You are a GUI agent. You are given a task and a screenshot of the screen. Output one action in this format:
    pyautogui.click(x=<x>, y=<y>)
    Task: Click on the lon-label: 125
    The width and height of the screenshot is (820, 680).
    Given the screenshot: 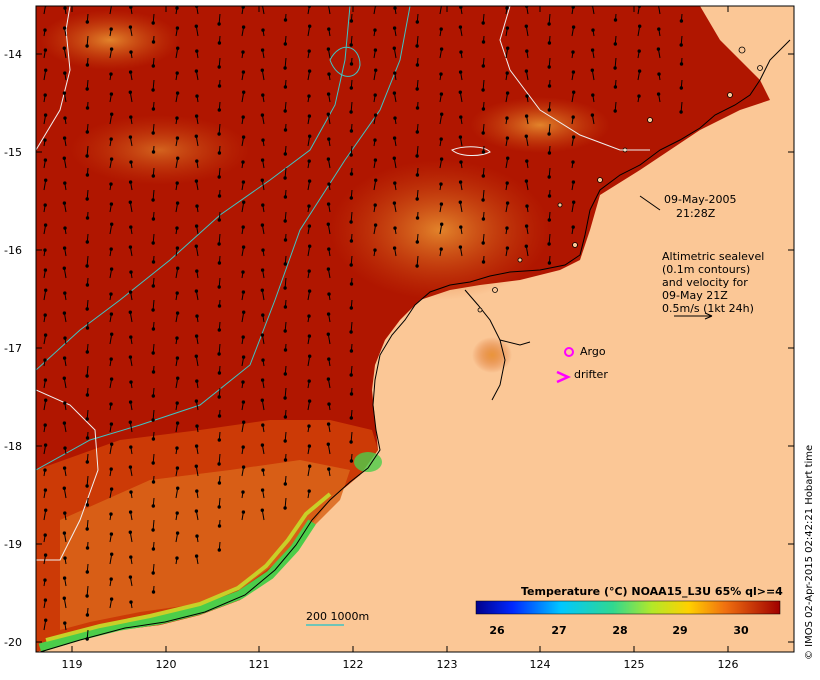 What is the action you would take?
    pyautogui.click(x=634, y=664)
    